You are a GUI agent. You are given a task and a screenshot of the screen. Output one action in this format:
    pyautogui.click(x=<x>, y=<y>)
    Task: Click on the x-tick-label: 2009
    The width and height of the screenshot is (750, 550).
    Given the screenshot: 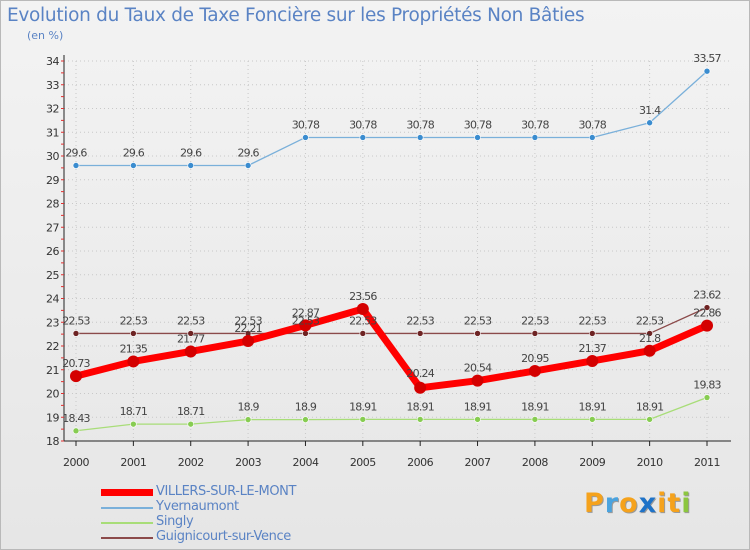 What is the action you would take?
    pyautogui.click(x=592, y=462)
    